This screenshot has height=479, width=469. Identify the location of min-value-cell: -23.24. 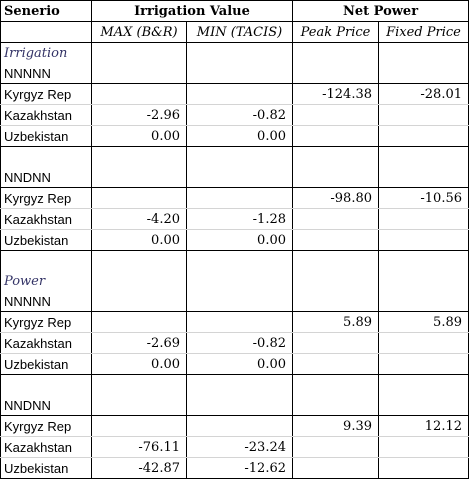
(239, 447).